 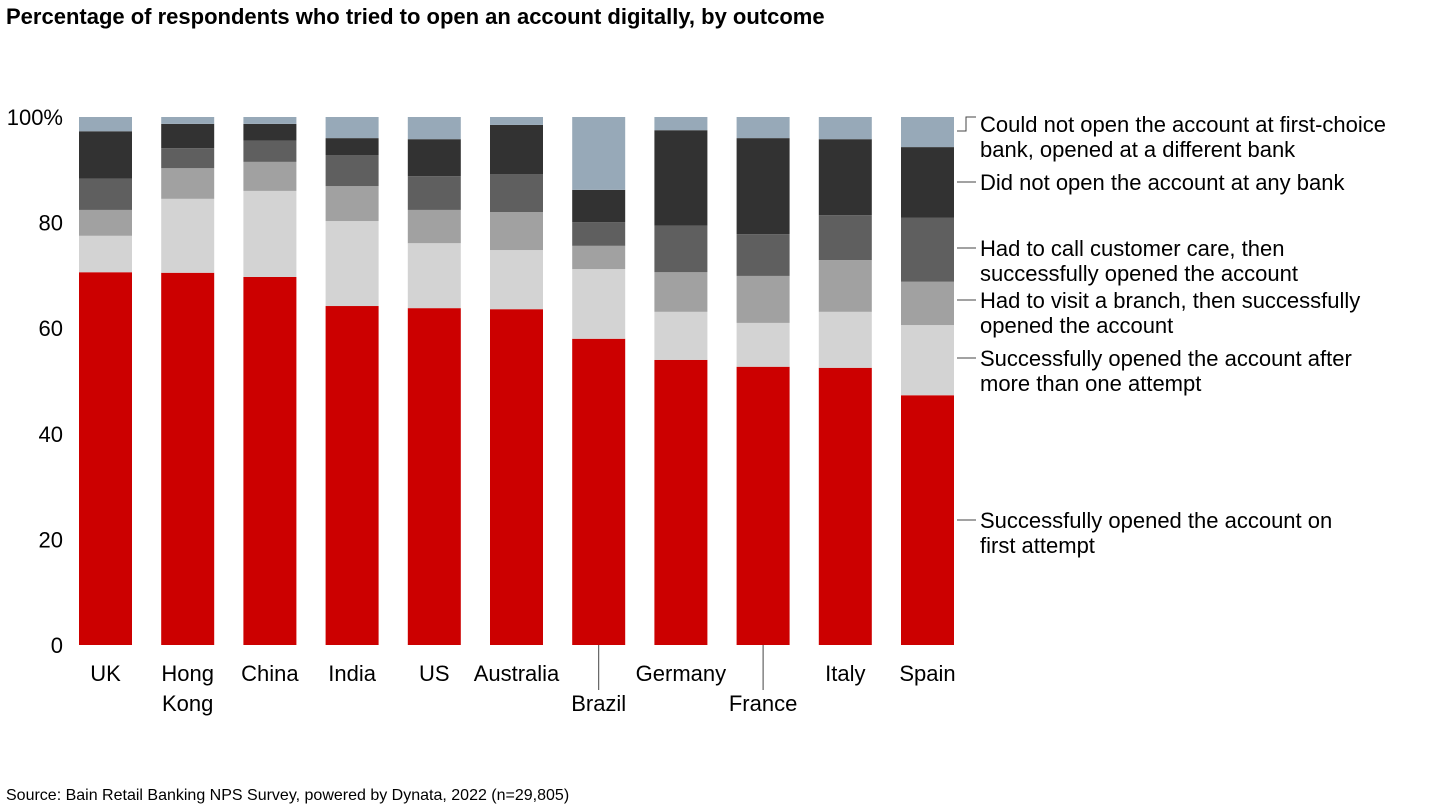 I want to click on x-tick-label: US, so click(x=434, y=673).